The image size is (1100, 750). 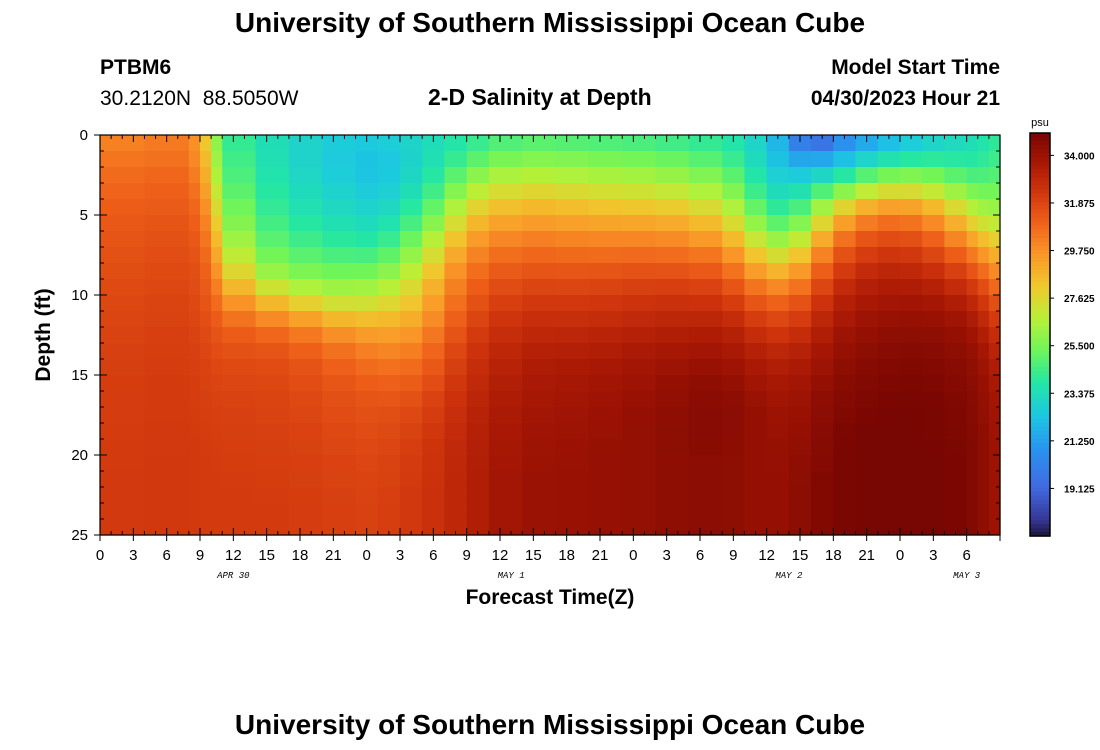 I want to click on y-tick-label: 20, so click(x=79, y=455).